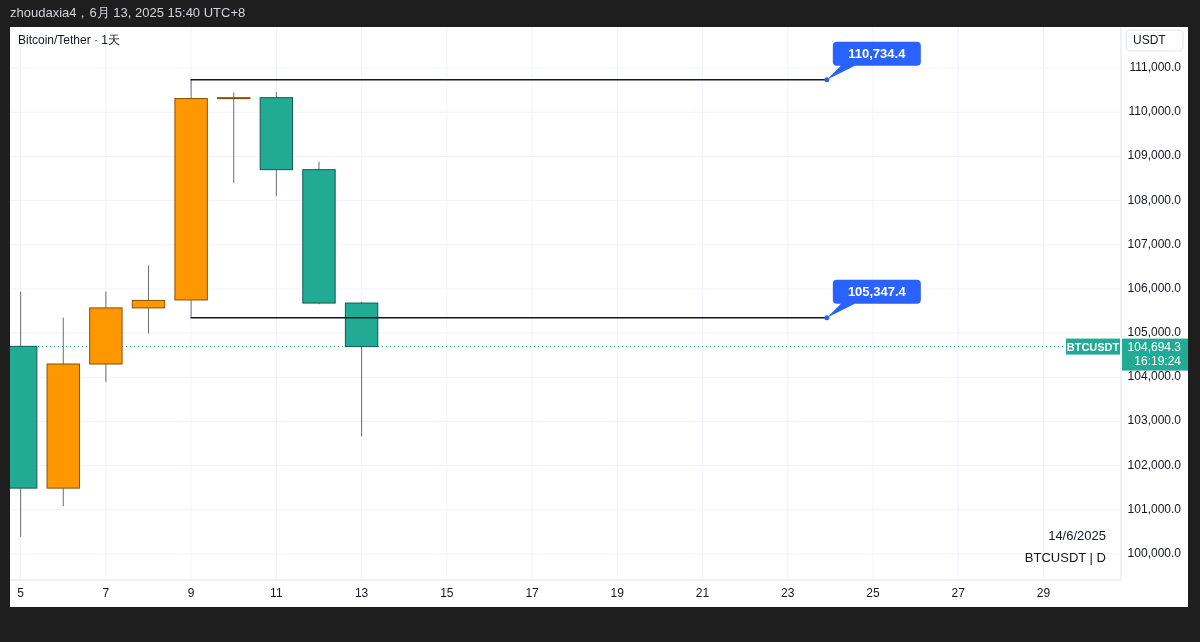  I want to click on text: zhoudaxia4，6月 13, 2025 15:40 UTC+8, so click(128, 13).